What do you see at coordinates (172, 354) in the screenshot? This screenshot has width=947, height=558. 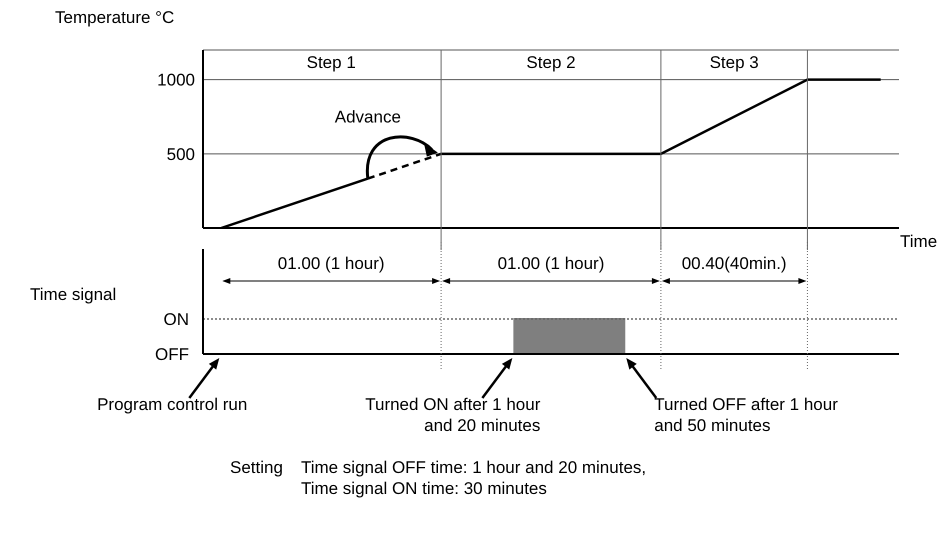 I see `ref-line-label: OFF` at bounding box center [172, 354].